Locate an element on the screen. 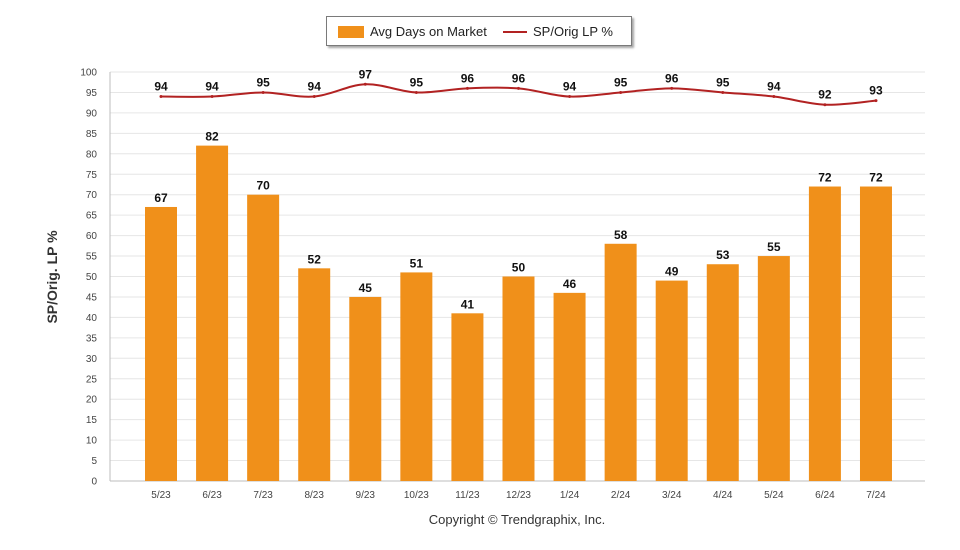  x-tick-label: 2/24 is located at coordinates (621, 495).